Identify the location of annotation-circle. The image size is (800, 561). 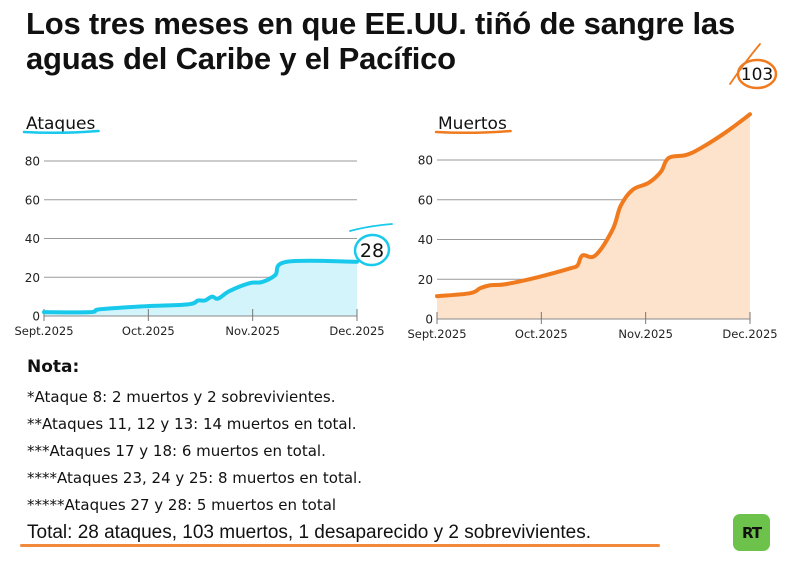
(372, 250).